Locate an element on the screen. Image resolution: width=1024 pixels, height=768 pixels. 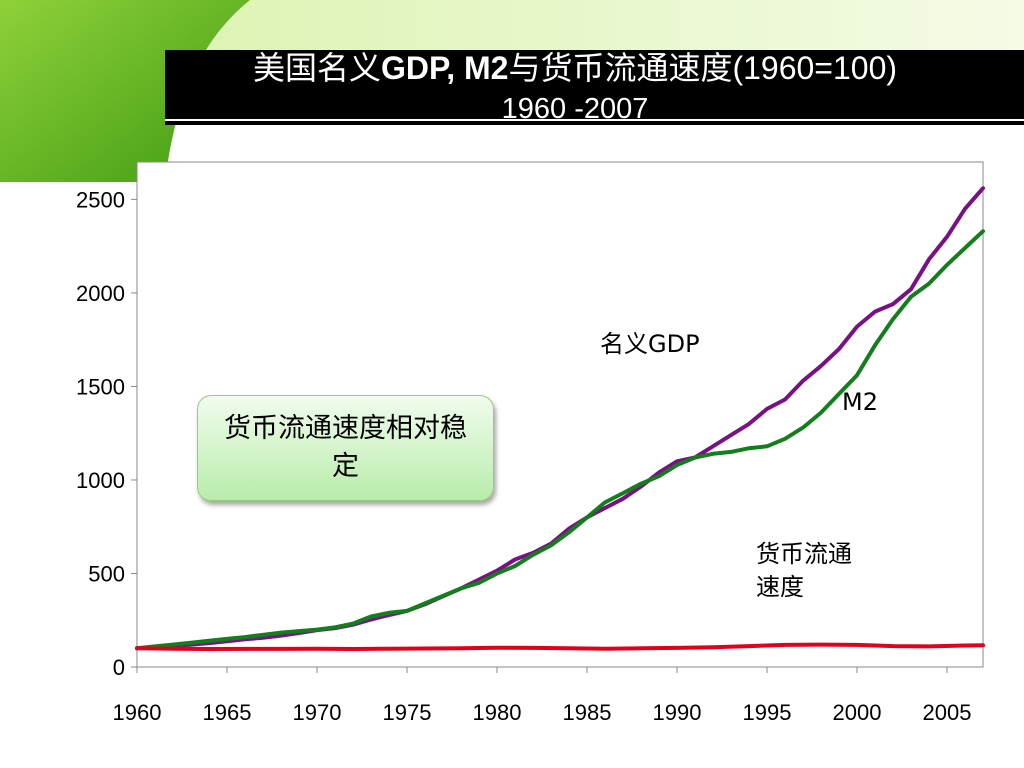
y-tick-label: 1000 is located at coordinates (100, 480).